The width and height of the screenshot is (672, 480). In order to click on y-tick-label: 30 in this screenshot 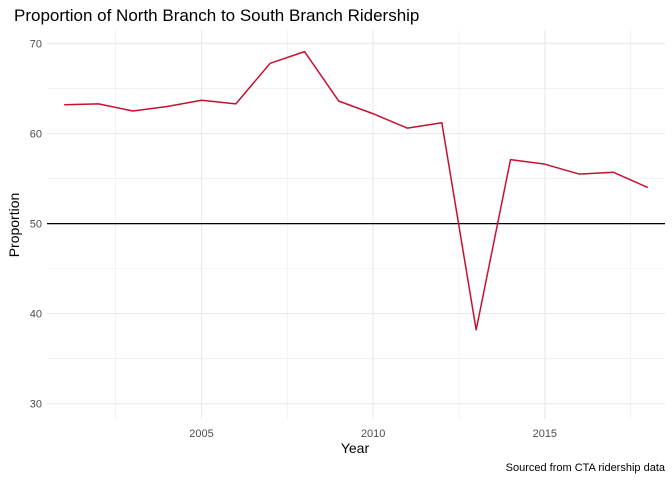, I will do `click(36, 405)`.